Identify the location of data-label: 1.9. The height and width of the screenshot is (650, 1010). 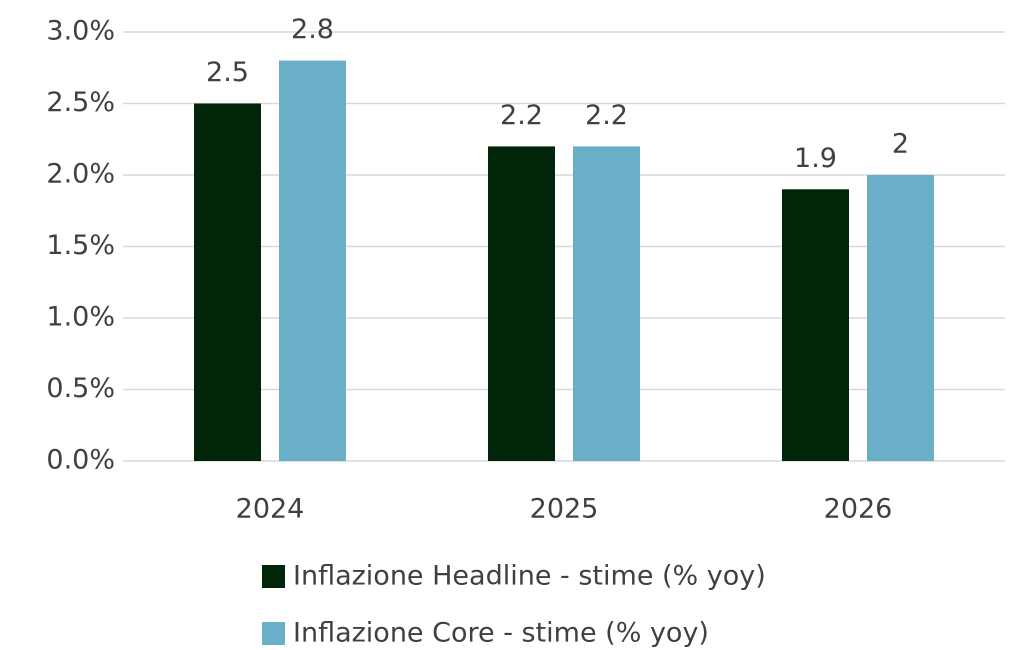
(815, 158).